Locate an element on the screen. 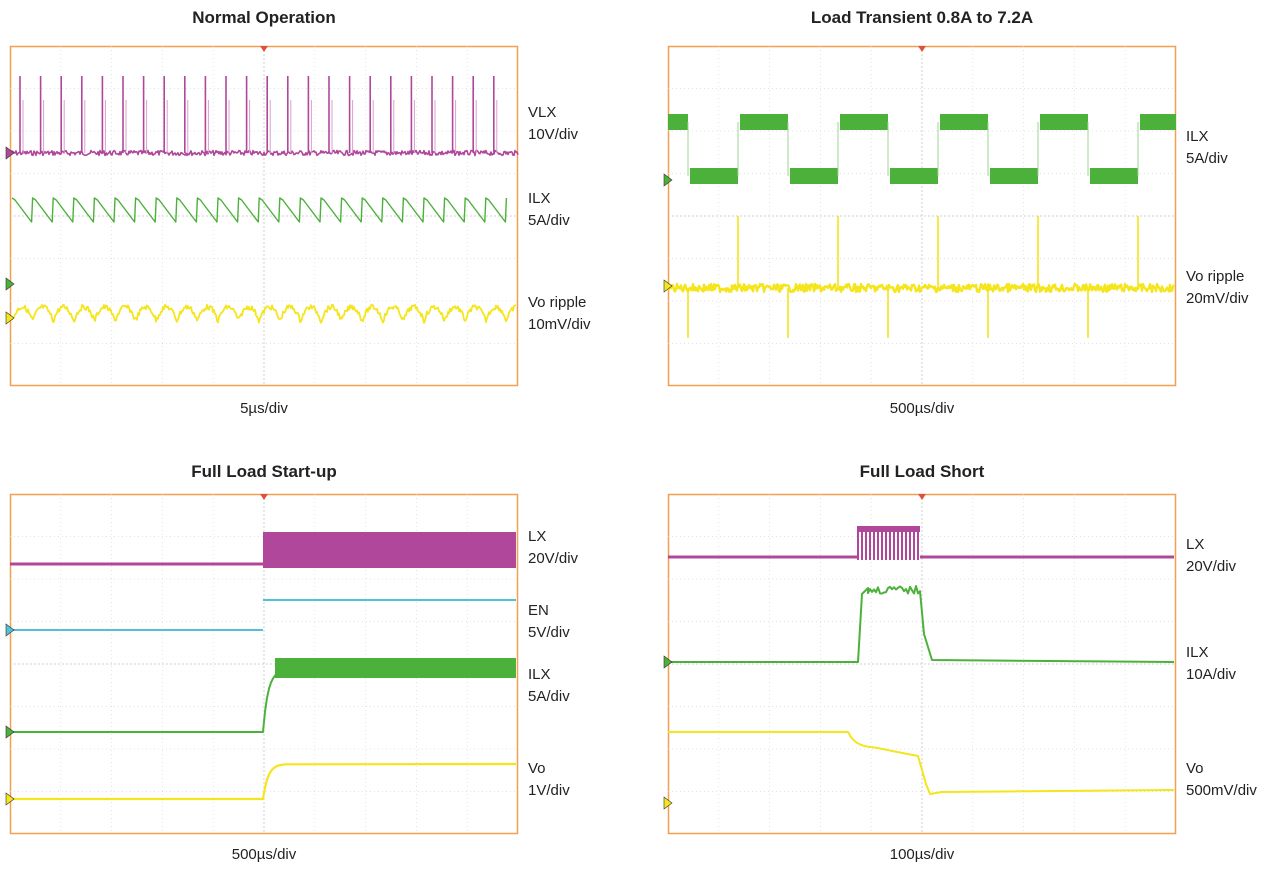 The width and height of the screenshot is (1281, 871). channel-scale: 500mV/div is located at coordinates (1221, 790).